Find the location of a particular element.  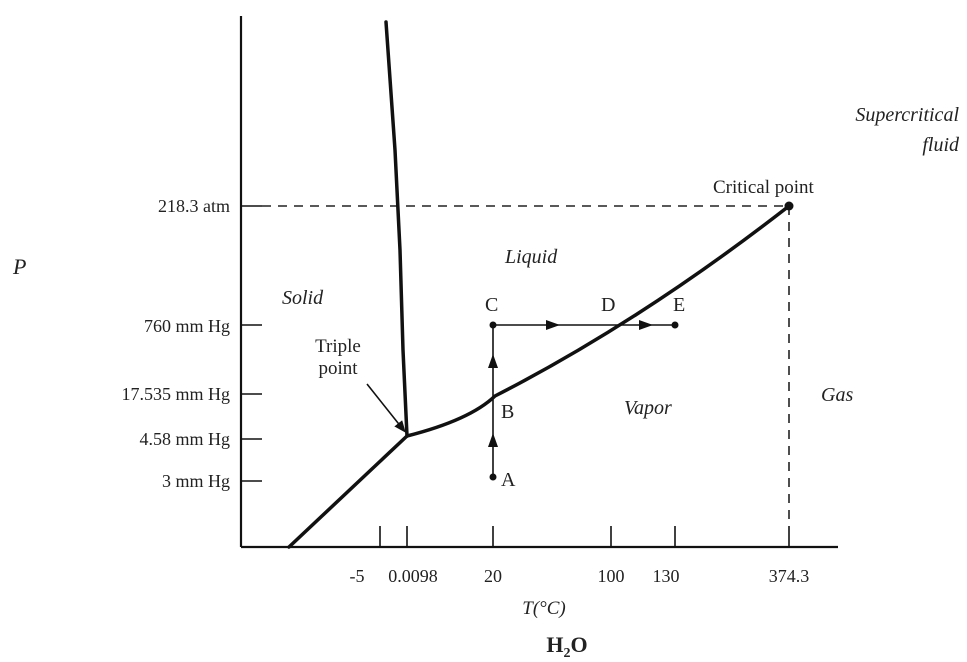

gas-region-label: Gas is located at coordinates (837, 395).